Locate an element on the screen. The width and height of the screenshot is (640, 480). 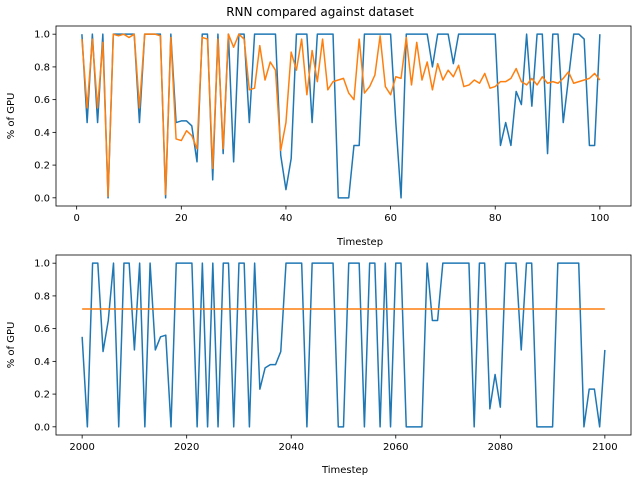
top-y-tick-label: 0.8 is located at coordinates (42, 67).